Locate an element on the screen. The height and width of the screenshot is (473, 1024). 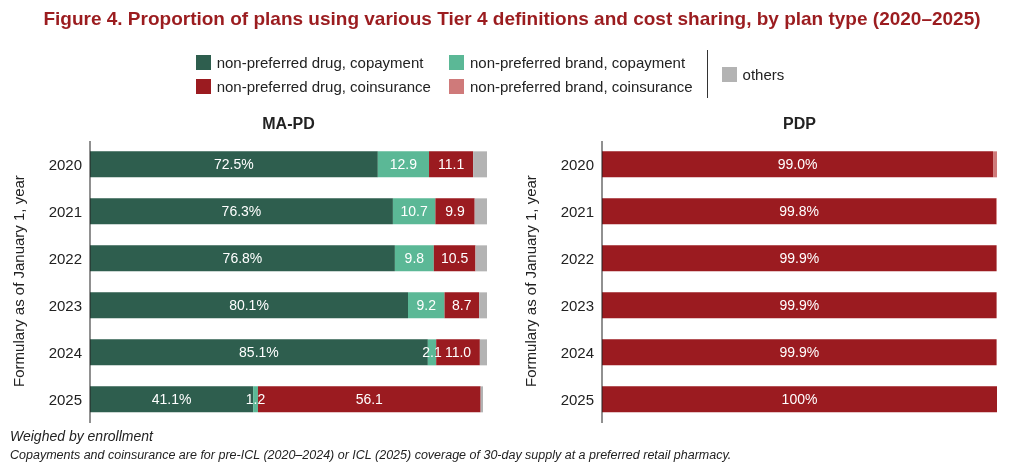
data-label: 100% is located at coordinates (799, 399).